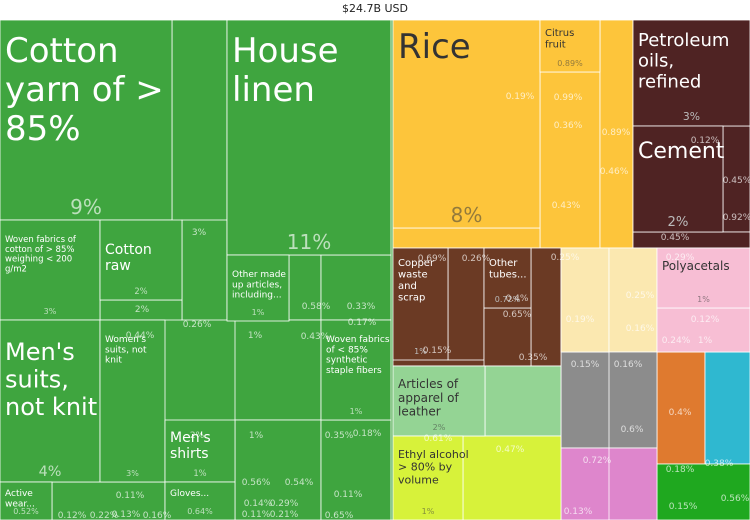 The height and width of the screenshot is (520, 750). I want to click on cell-share-11: 8%, so click(467, 215).